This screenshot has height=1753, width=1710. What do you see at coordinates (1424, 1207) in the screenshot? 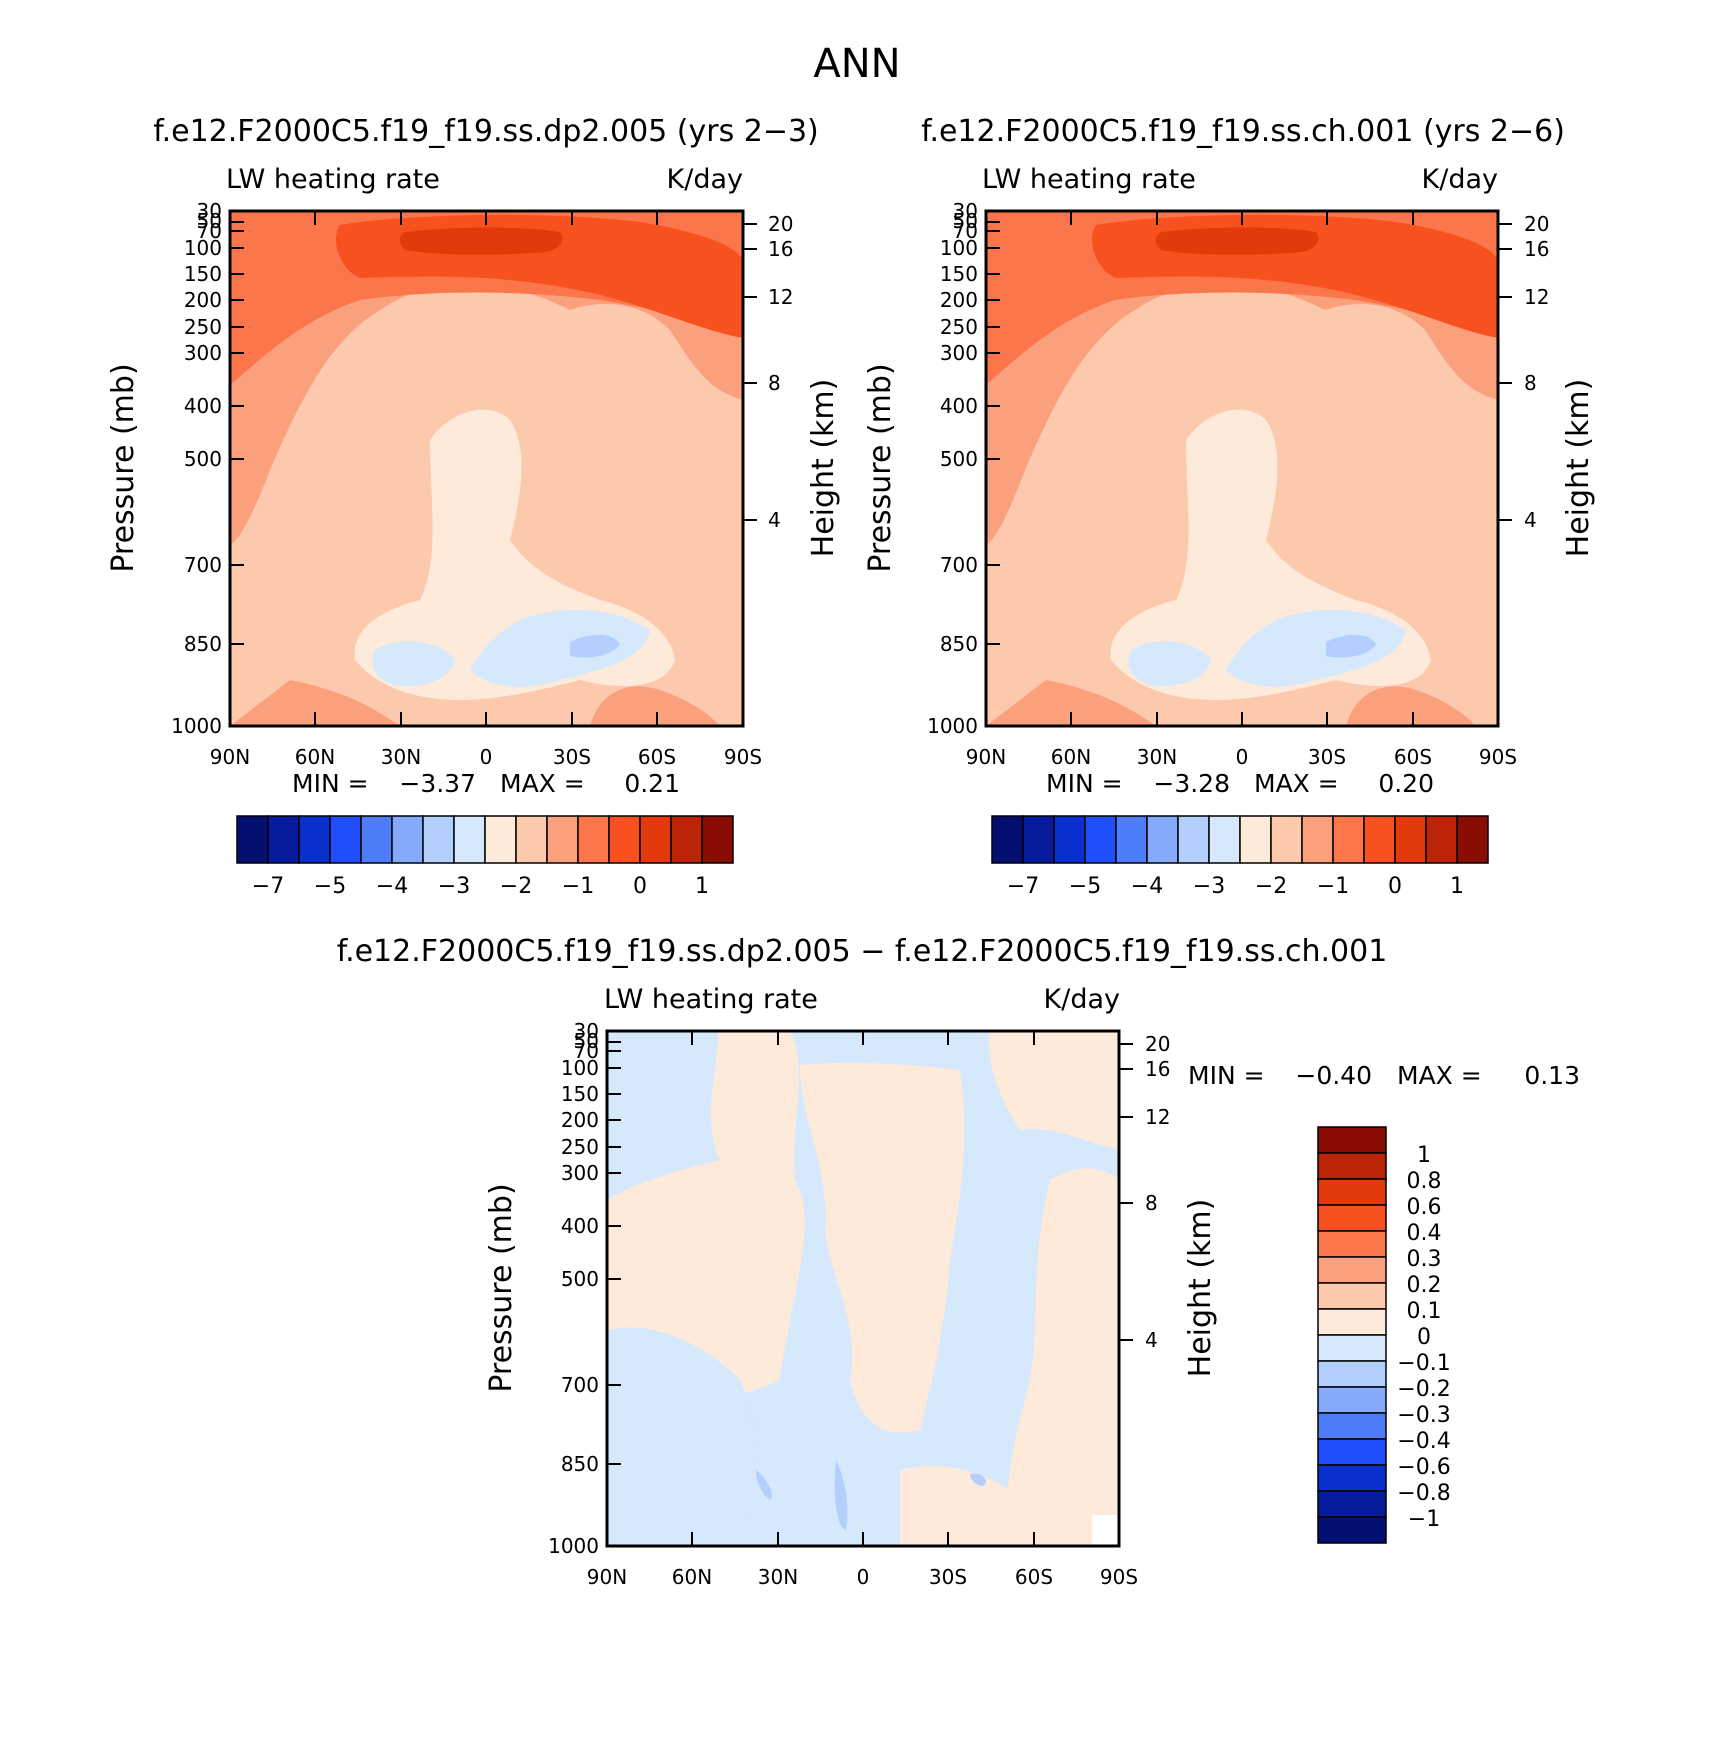
I see `colorbar-label: 0.6` at bounding box center [1424, 1207].